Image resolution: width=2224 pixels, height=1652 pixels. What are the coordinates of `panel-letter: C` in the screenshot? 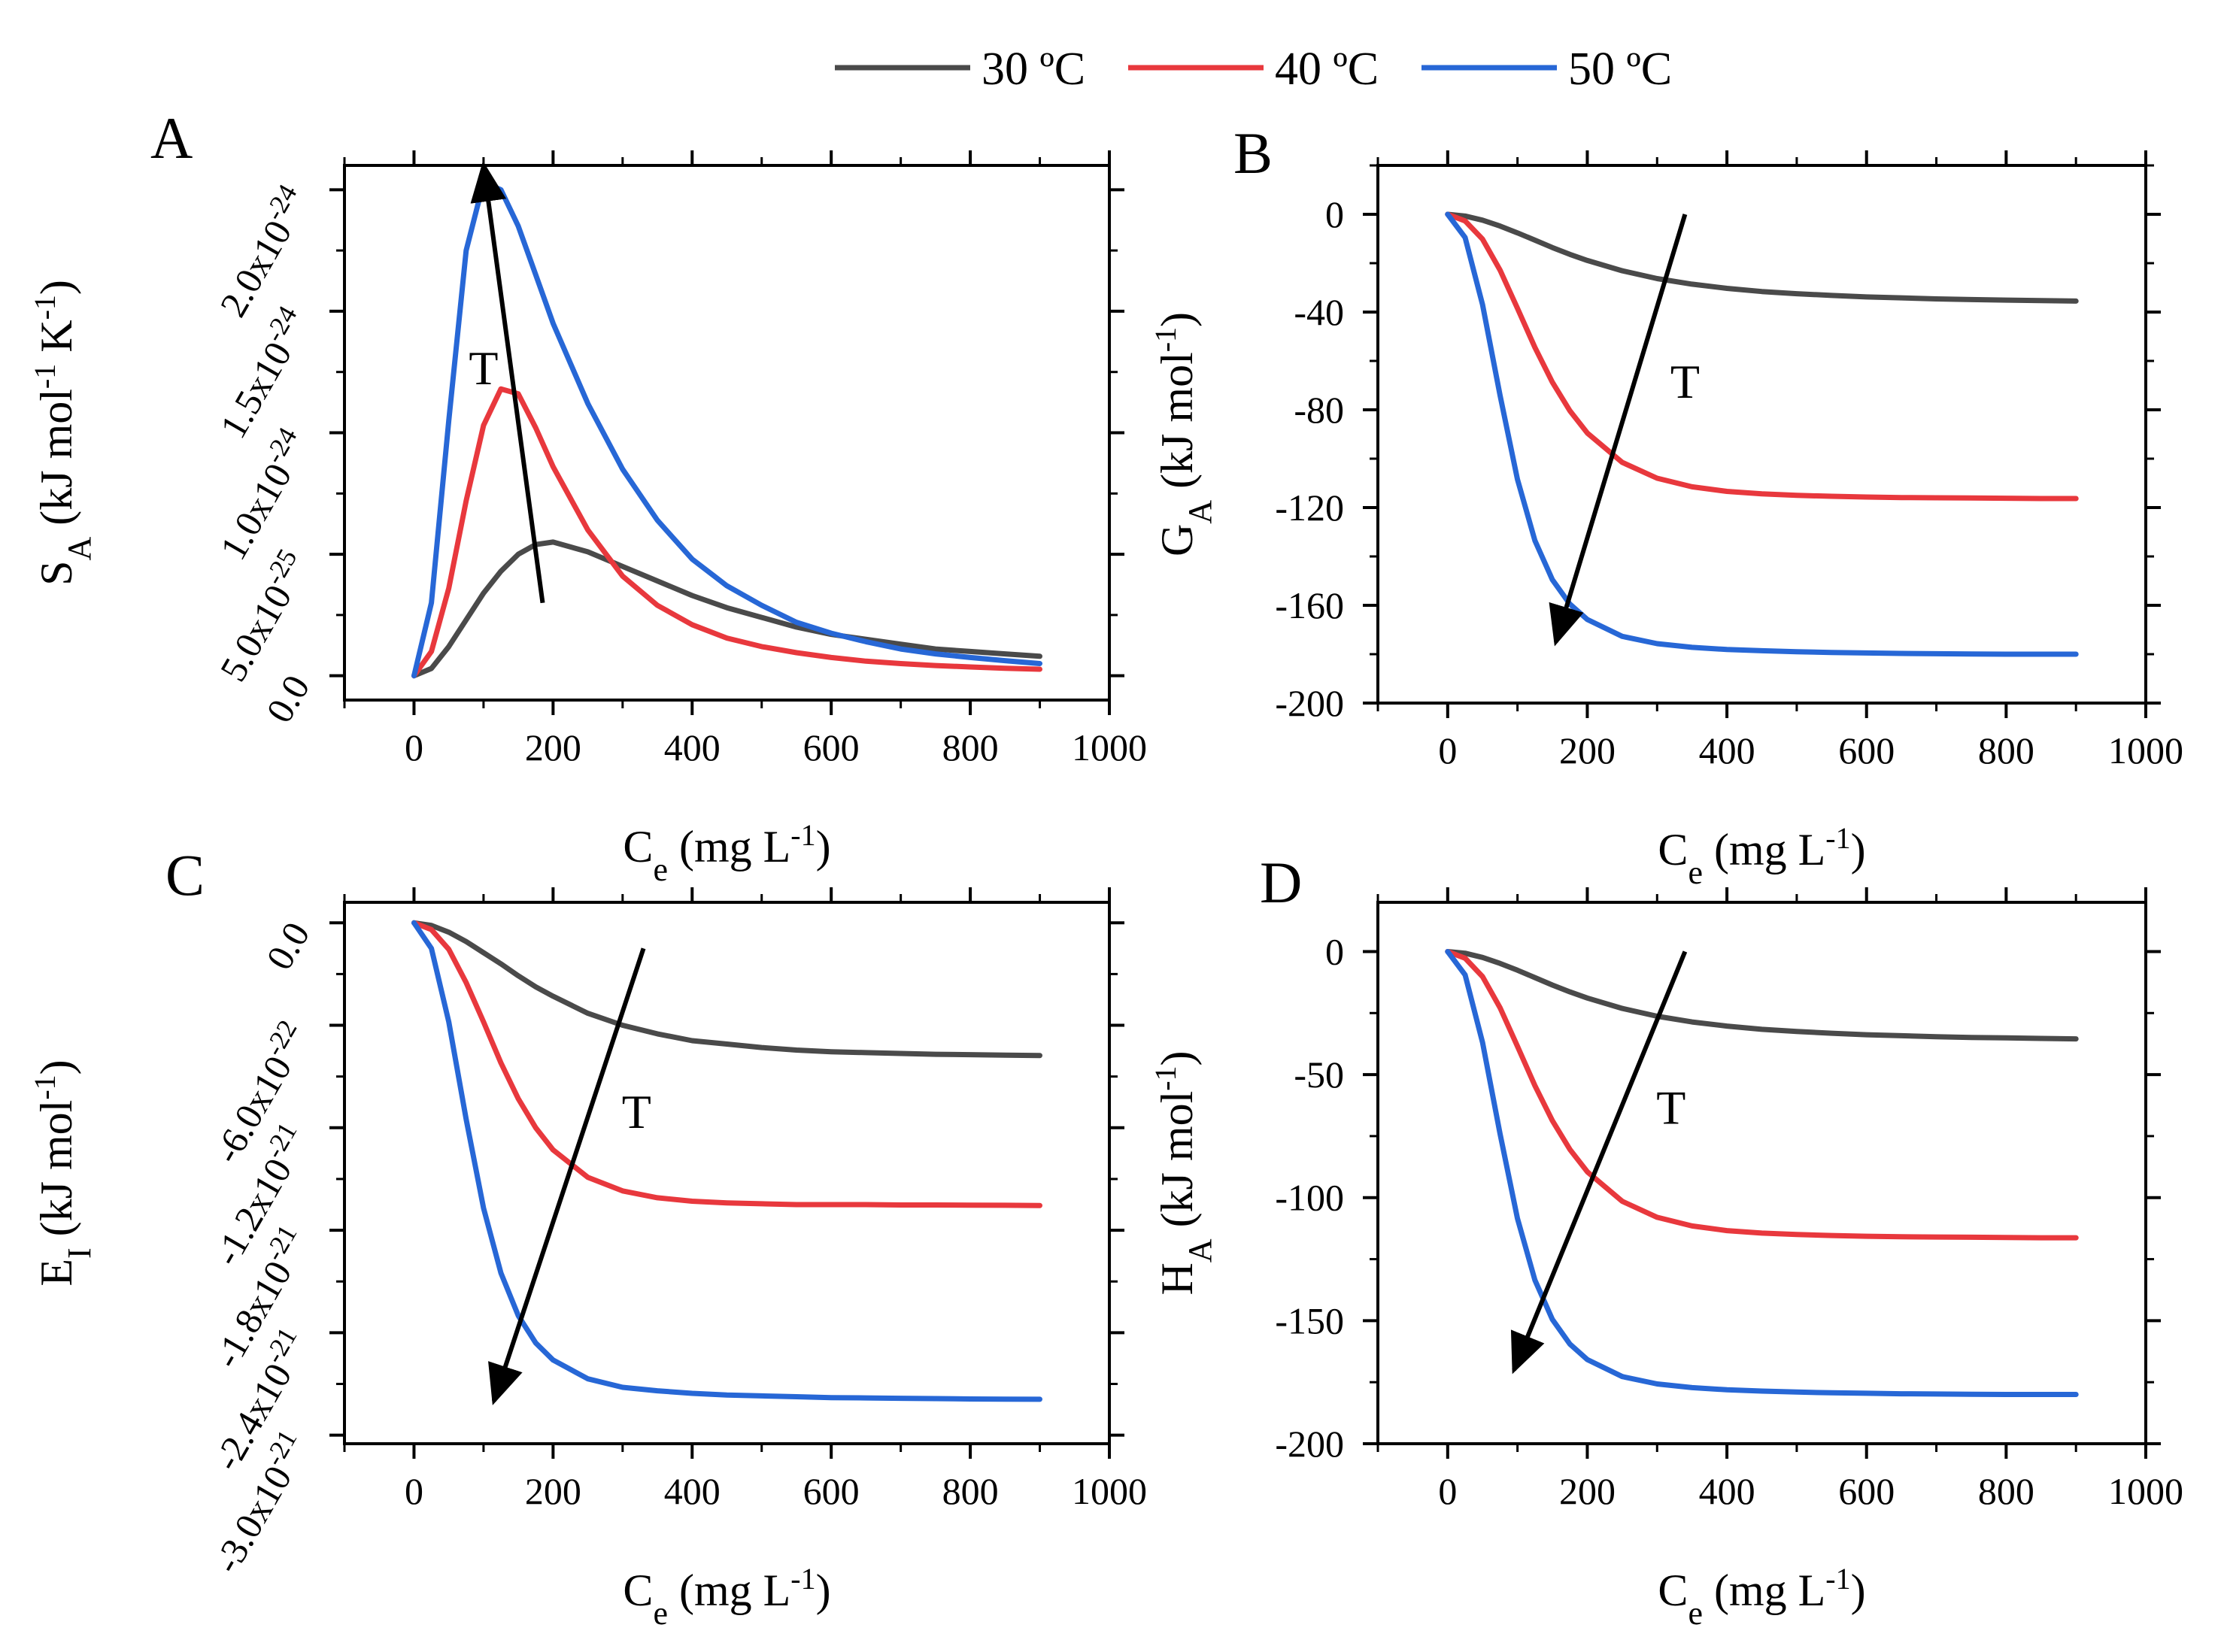 It's located at (185, 875).